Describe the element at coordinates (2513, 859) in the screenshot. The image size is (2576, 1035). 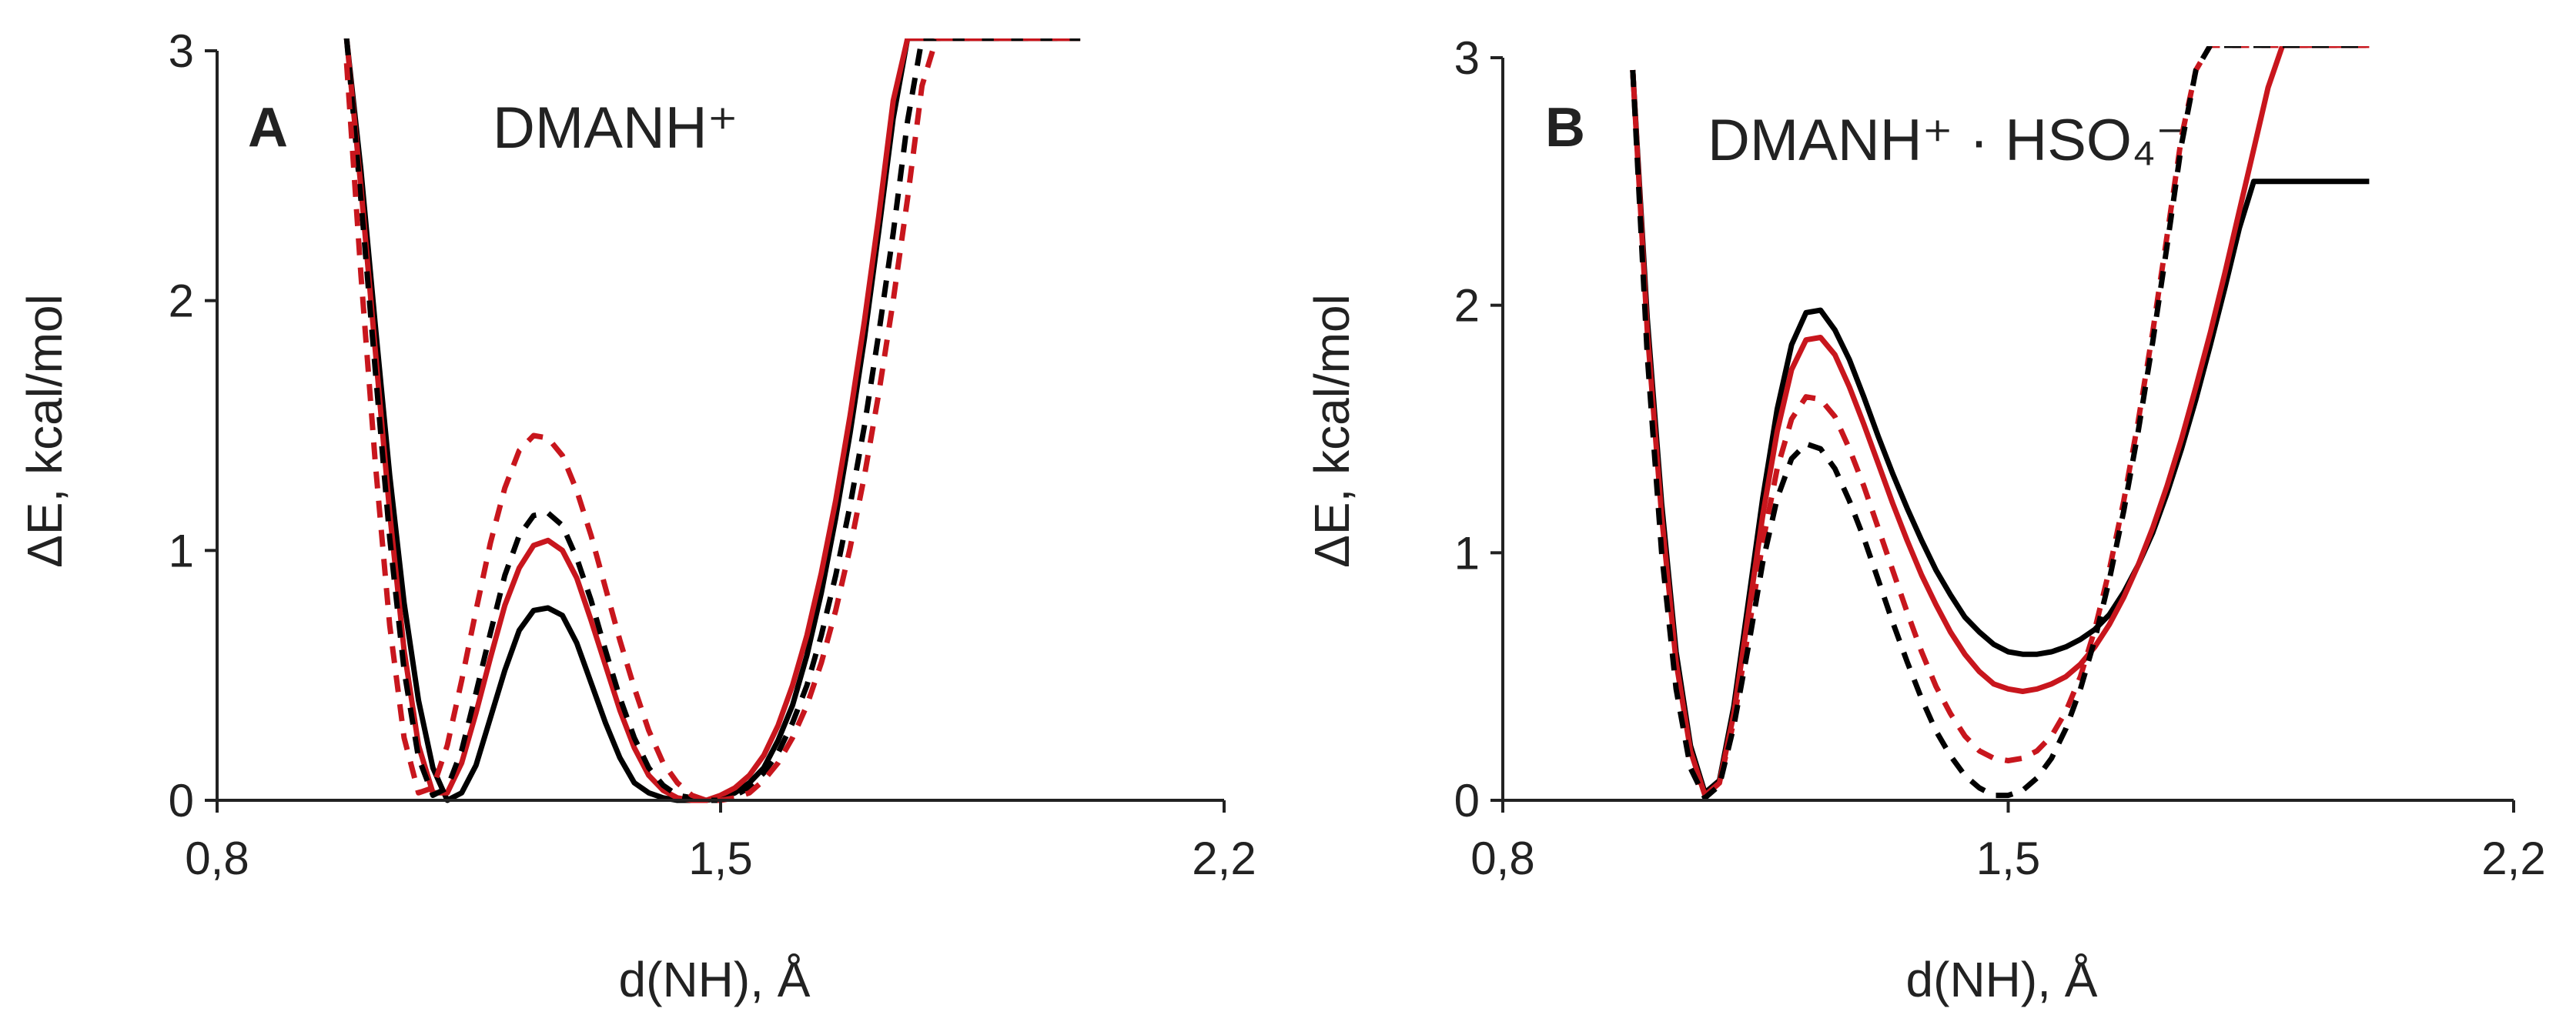
I see `panel-b-x-tick-label: 2,2` at that location.